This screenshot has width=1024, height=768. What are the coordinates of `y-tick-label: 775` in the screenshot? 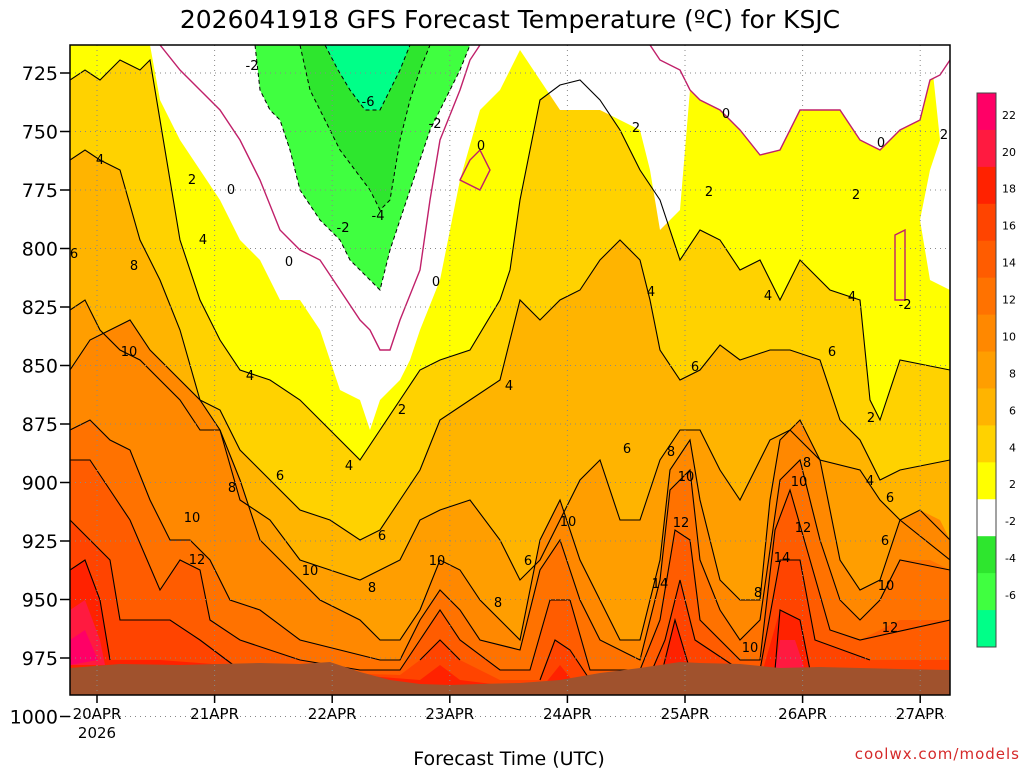 It's located at (40, 191).